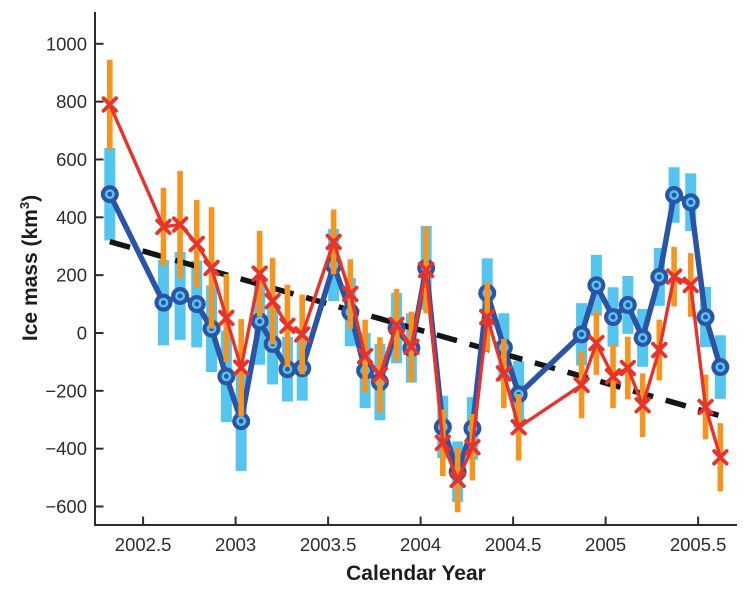 This screenshot has width=756, height=608. What do you see at coordinates (420, 544) in the screenshot?
I see `x-tick-label: 2004` at bounding box center [420, 544].